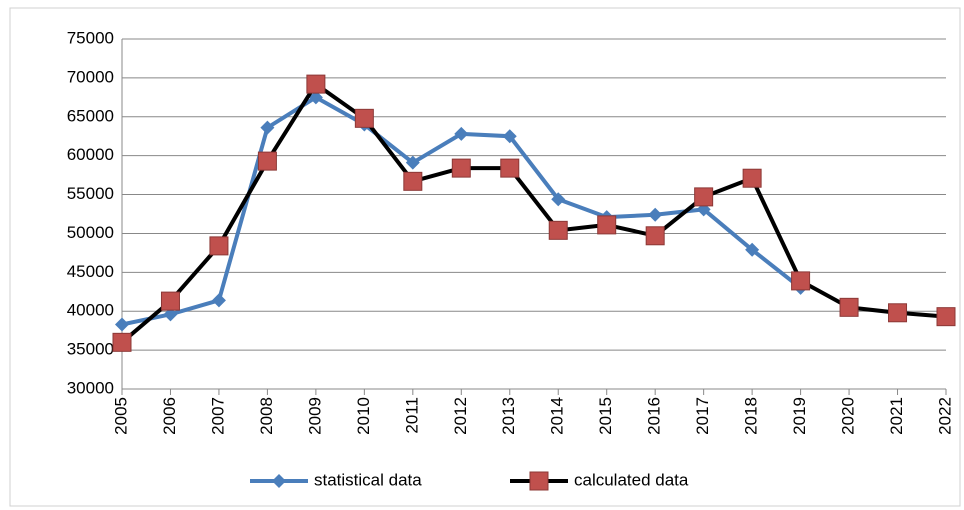 This screenshot has width=964, height=510. What do you see at coordinates (751, 416) in the screenshot?
I see `x-tick-label: 2018` at bounding box center [751, 416].